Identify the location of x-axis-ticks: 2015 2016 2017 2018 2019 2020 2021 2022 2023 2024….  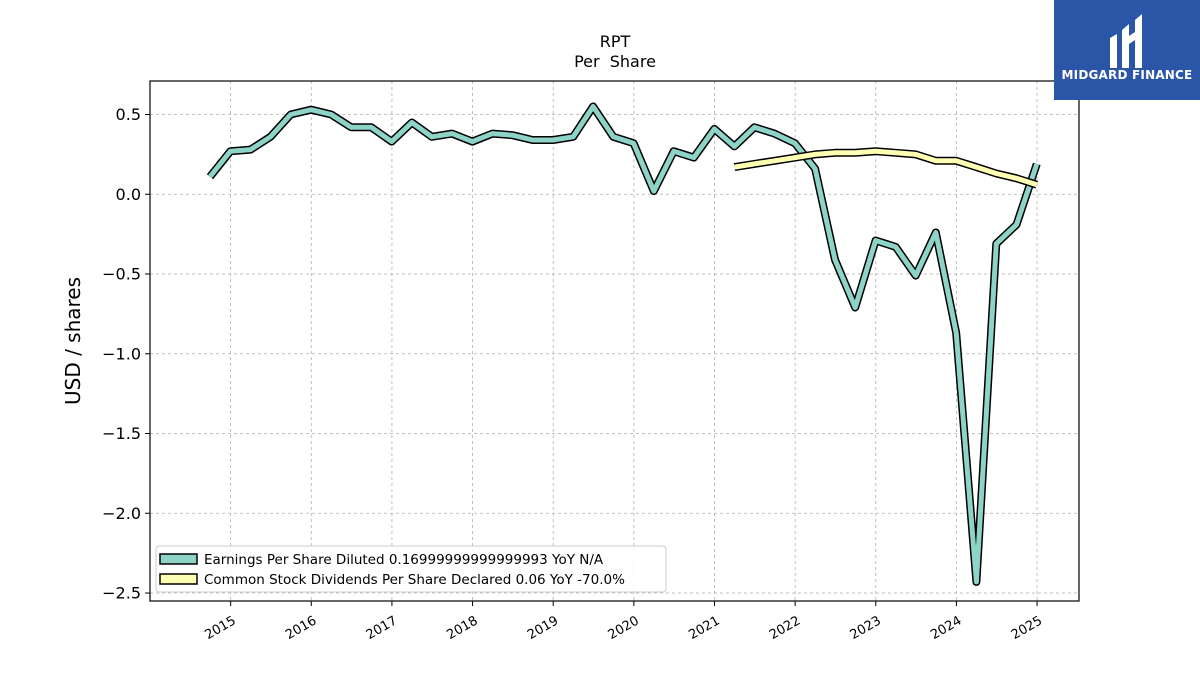
(623, 622).